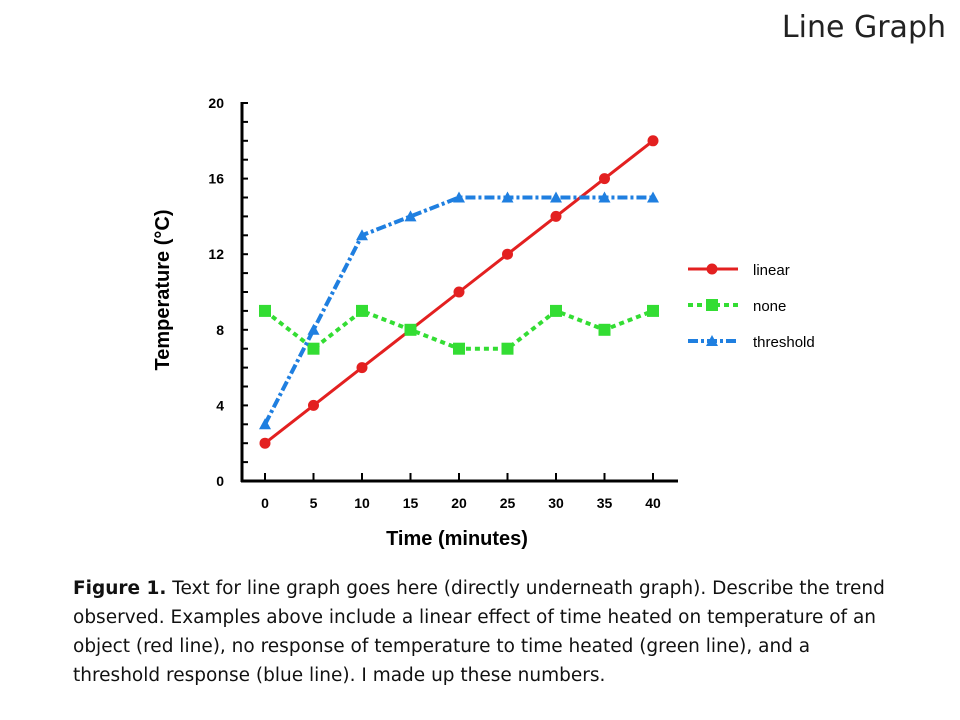  What do you see at coordinates (216, 103) in the screenshot?
I see `y-tick-label: 20` at bounding box center [216, 103].